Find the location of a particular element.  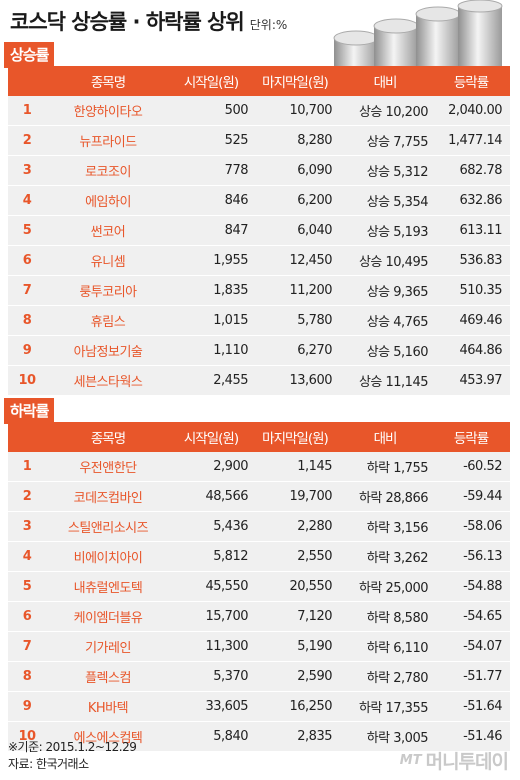

table-row: 5 썬코어 847 6,040 상승 5,193 613.11 is located at coordinates (259, 231).